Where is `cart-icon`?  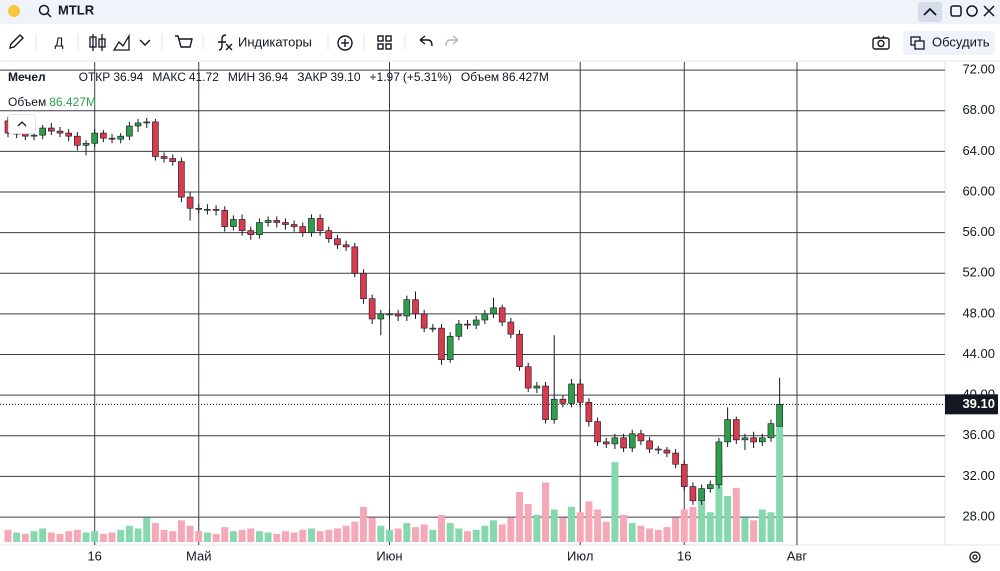 cart-icon is located at coordinates (184, 41).